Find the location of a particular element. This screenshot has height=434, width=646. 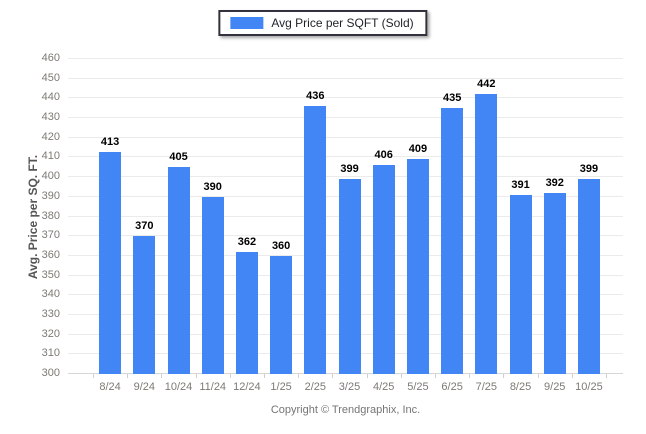

y-axis-title: Avg. Price per SQ. FT. is located at coordinates (33, 217).